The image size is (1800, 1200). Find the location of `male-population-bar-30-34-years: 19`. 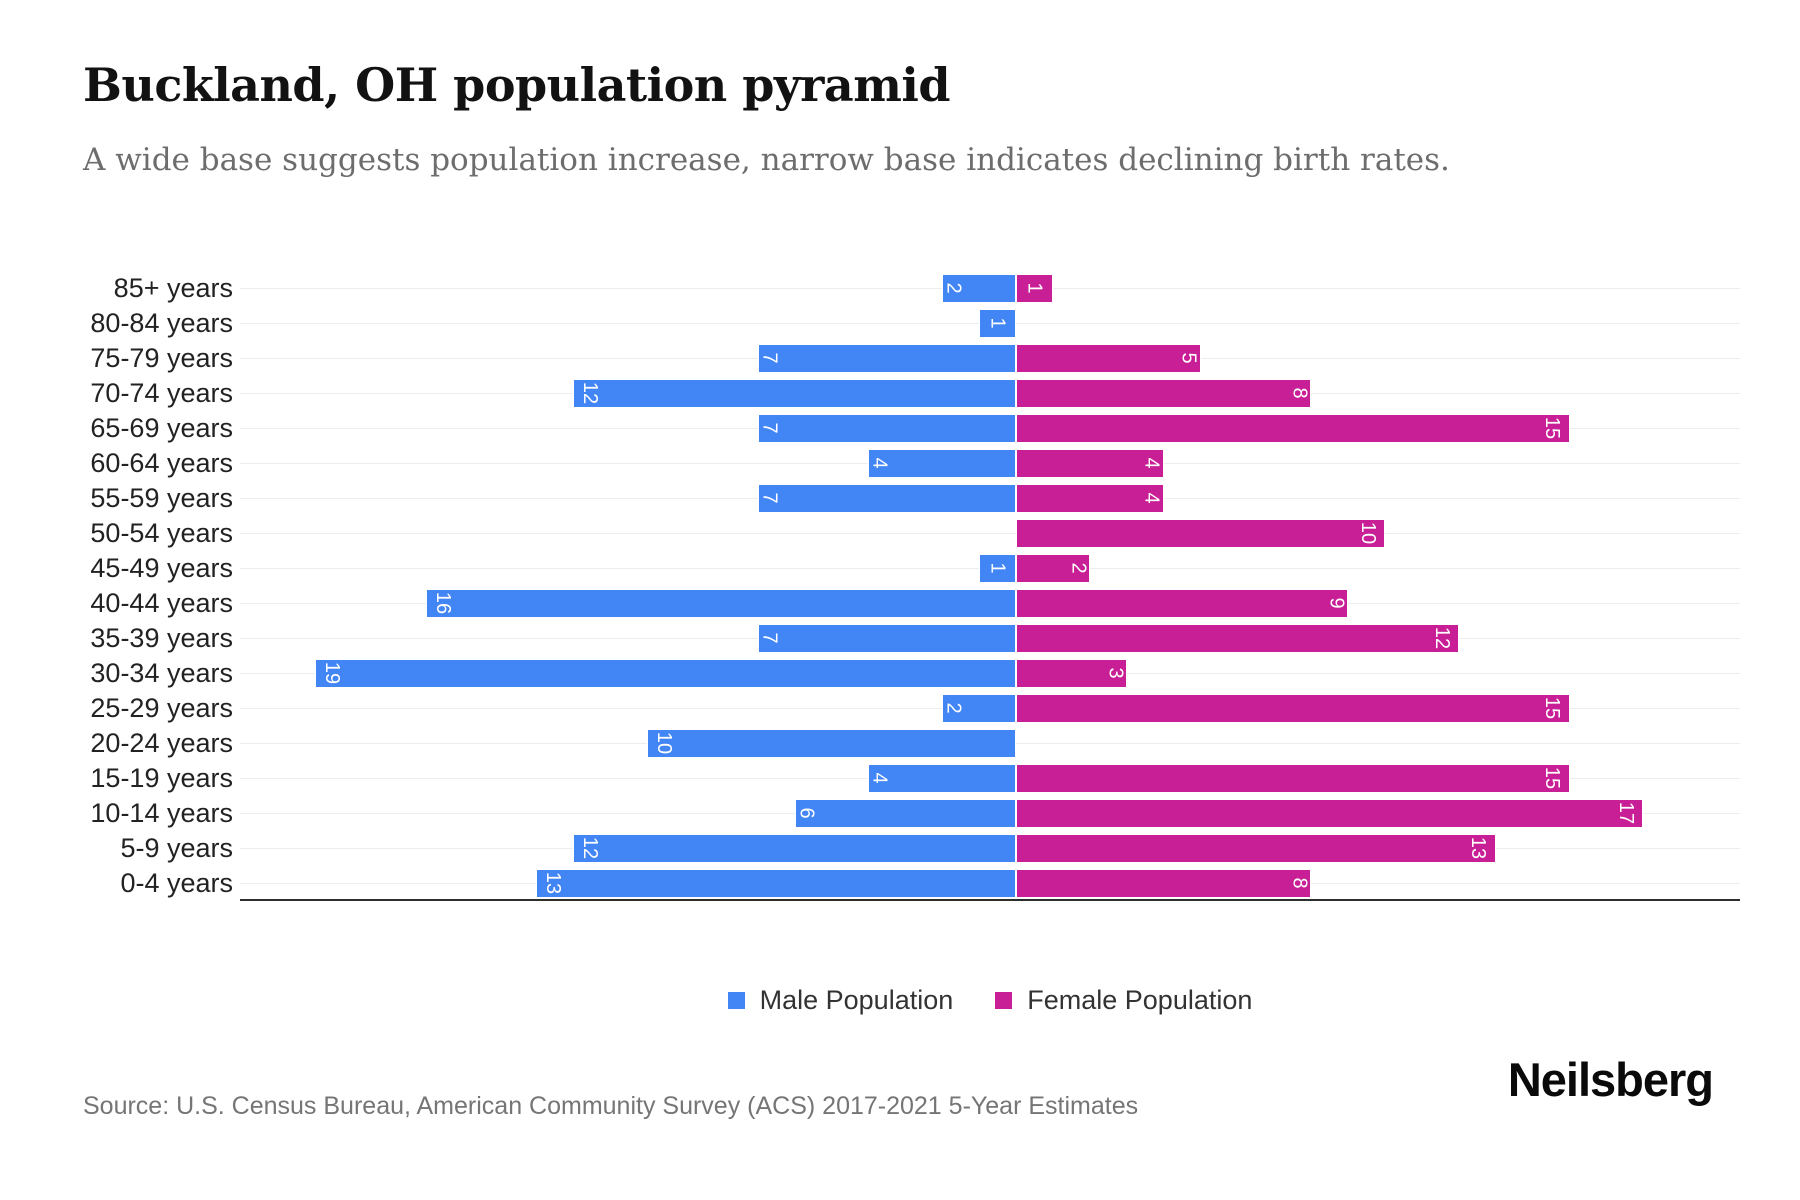

male-population-bar-30-34-years: 19 is located at coordinates (665, 673).